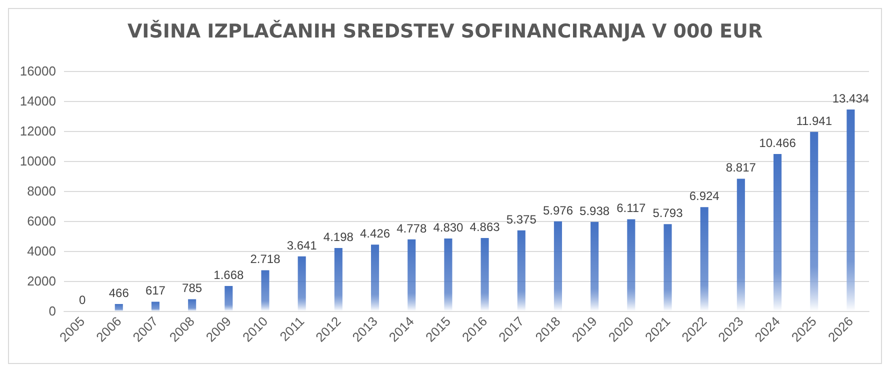 The width and height of the screenshot is (888, 370). What do you see at coordinates (229, 275) in the screenshot?
I see `data-label: 1.668` at bounding box center [229, 275].